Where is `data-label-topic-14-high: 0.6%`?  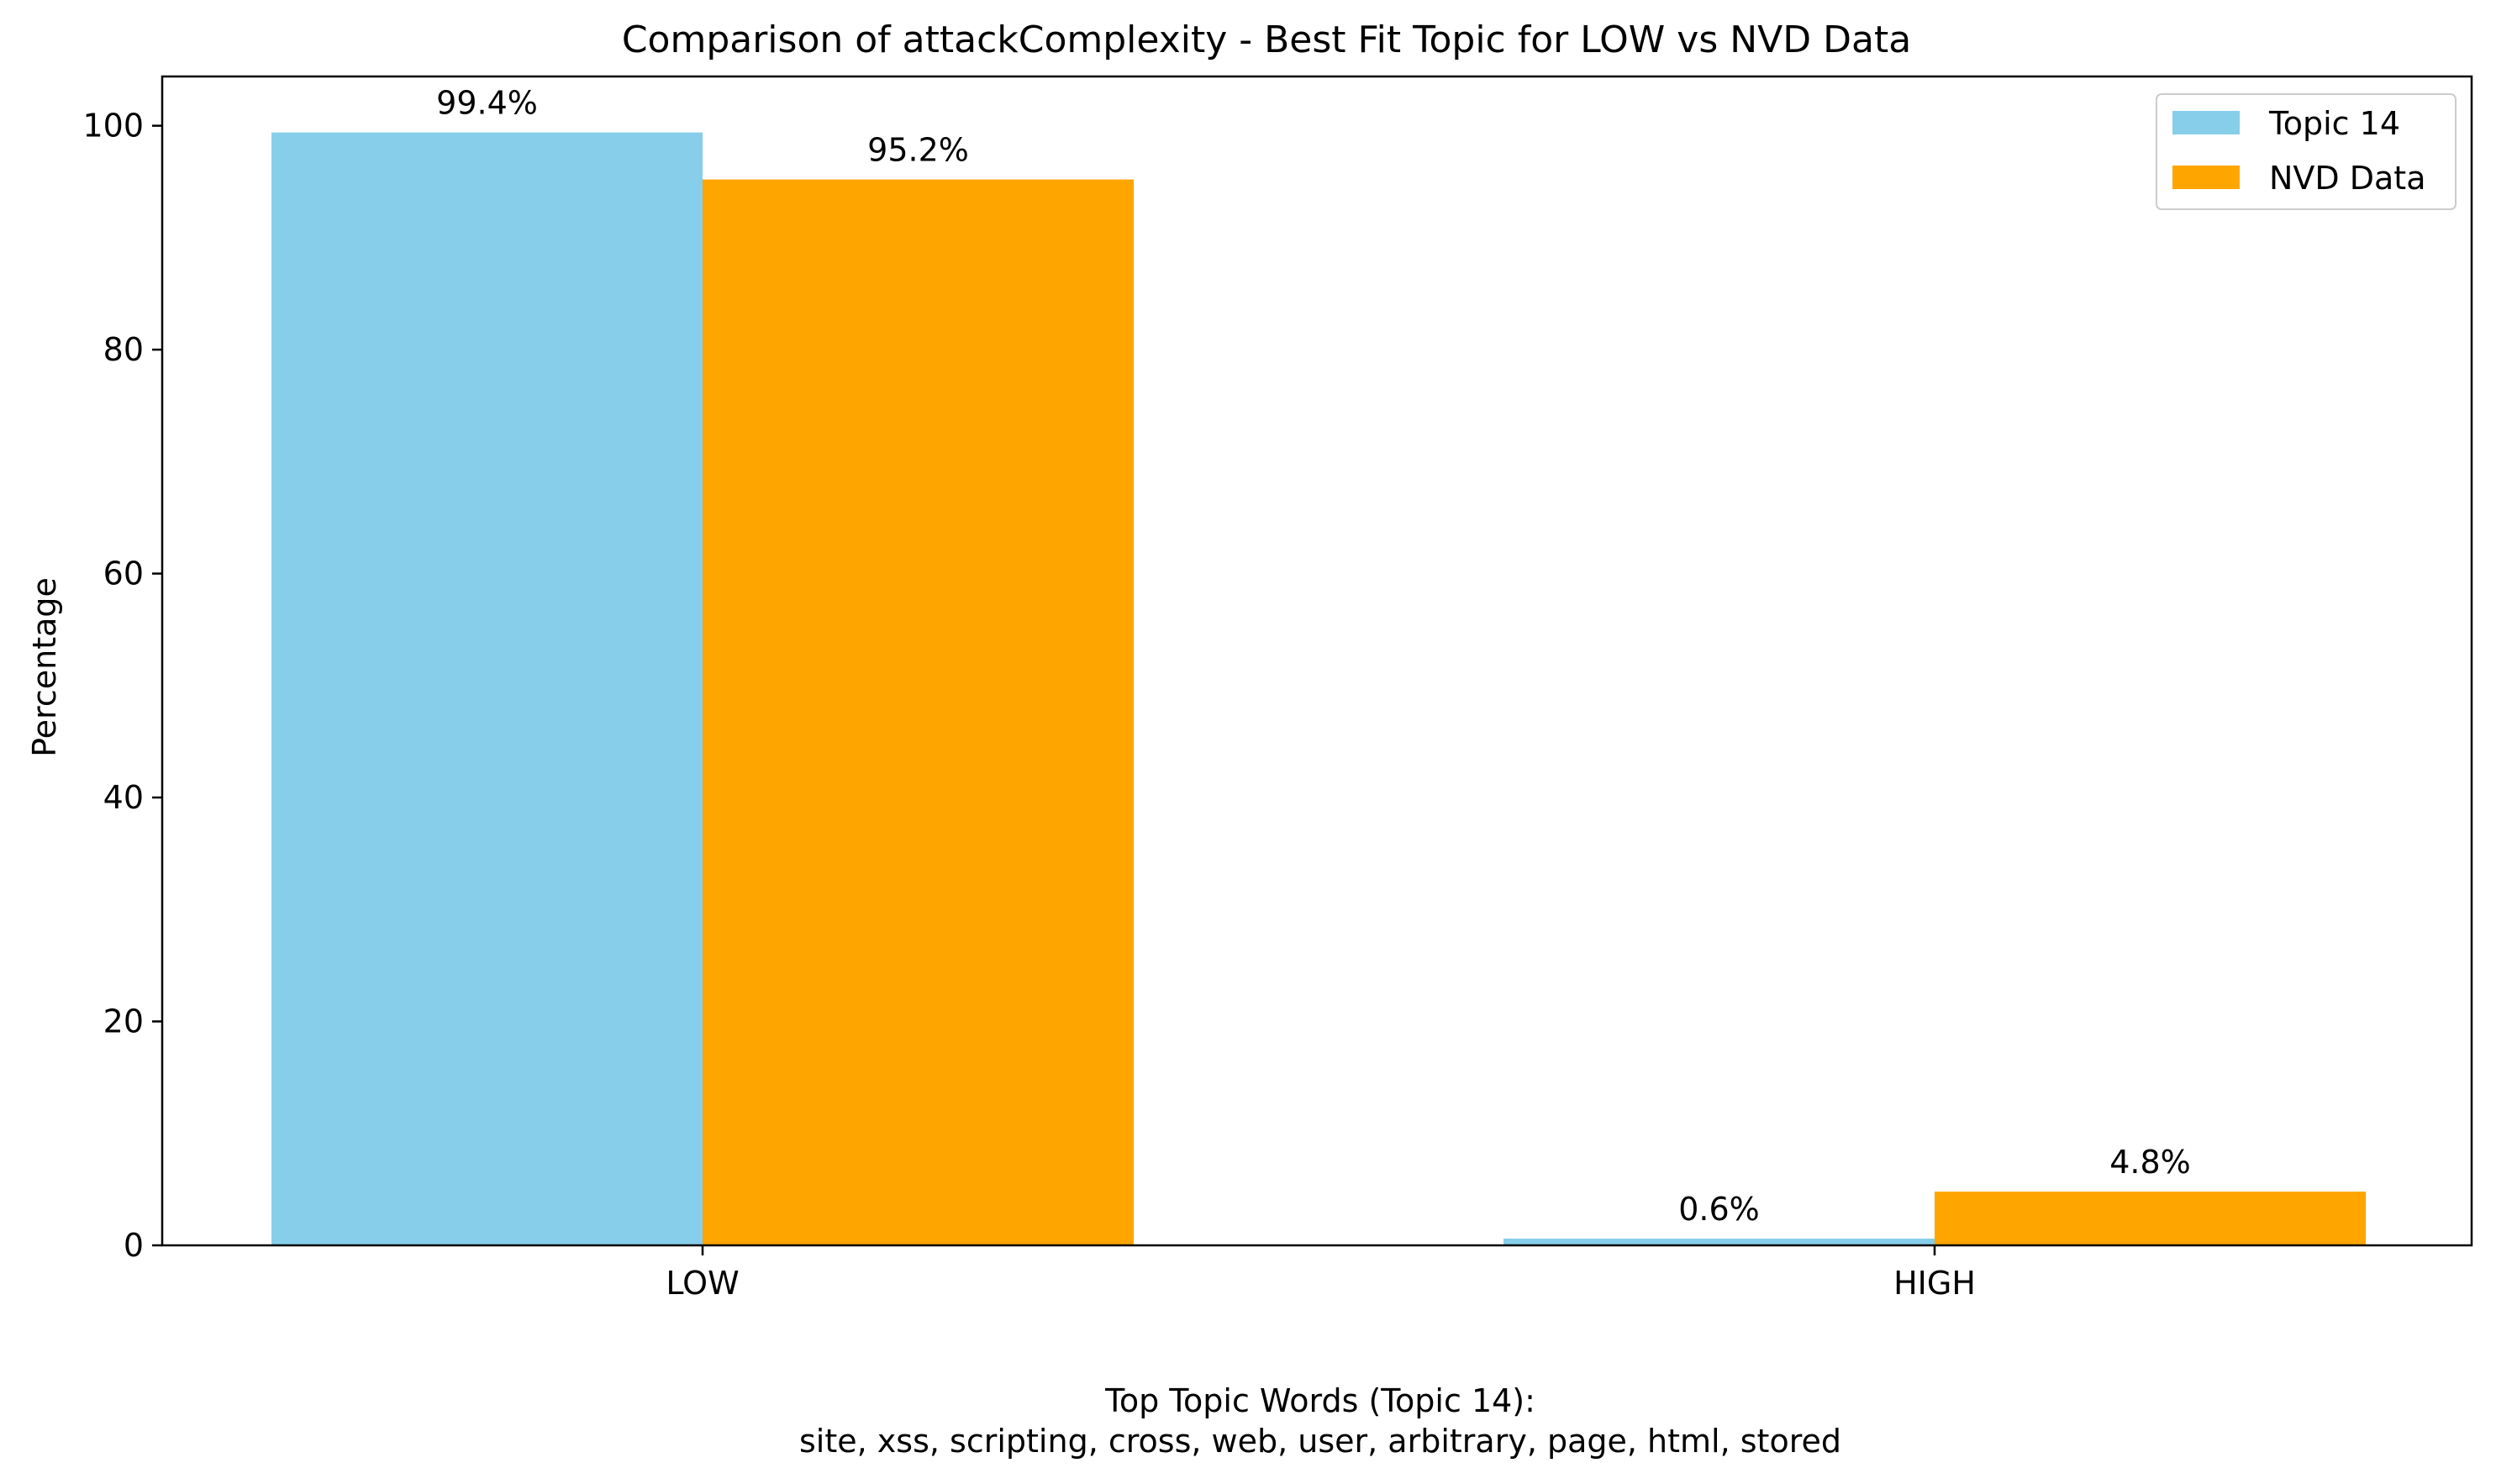
data-label-topic-14-high: 0.6% is located at coordinates (1719, 1209).